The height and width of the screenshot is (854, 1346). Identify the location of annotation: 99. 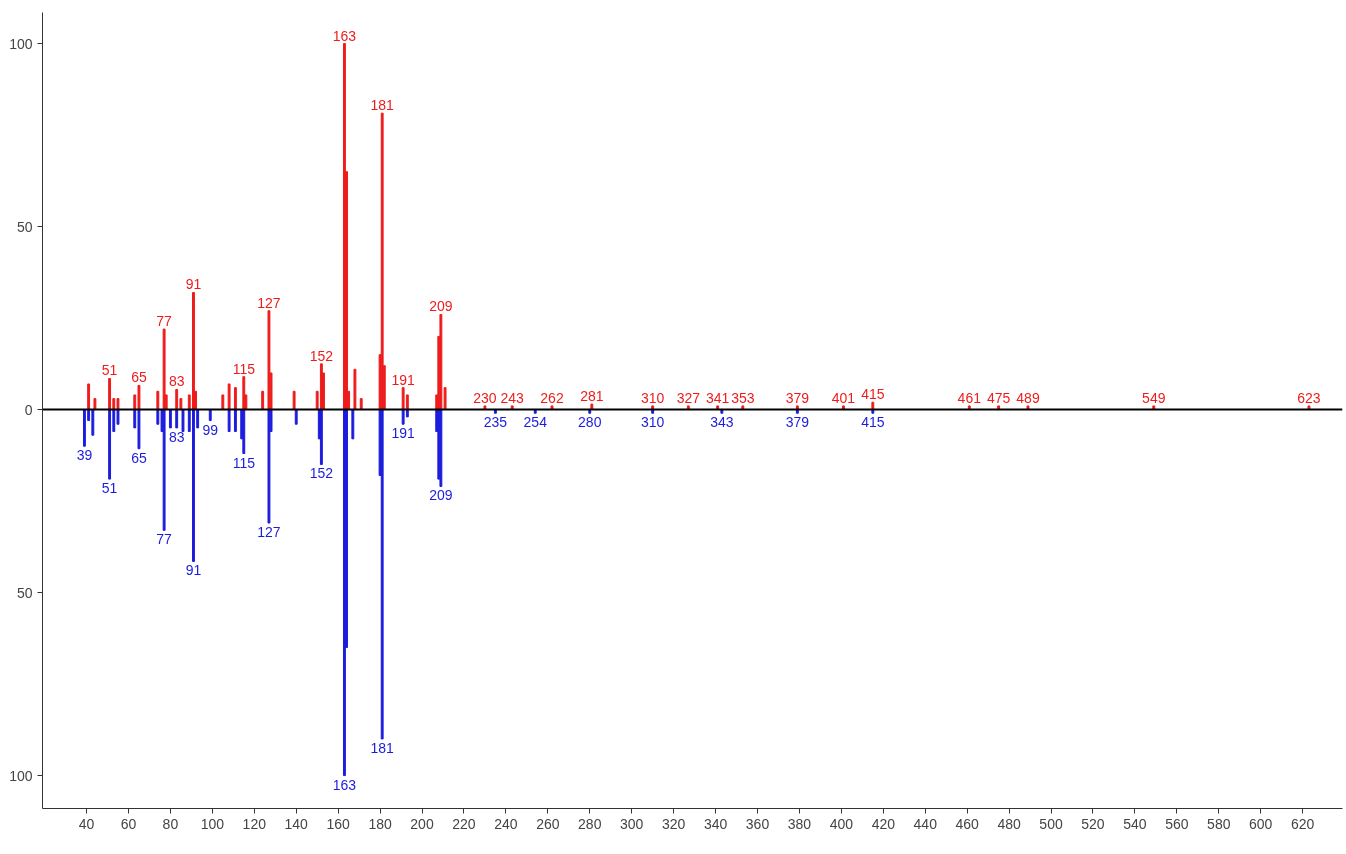
(210, 429).